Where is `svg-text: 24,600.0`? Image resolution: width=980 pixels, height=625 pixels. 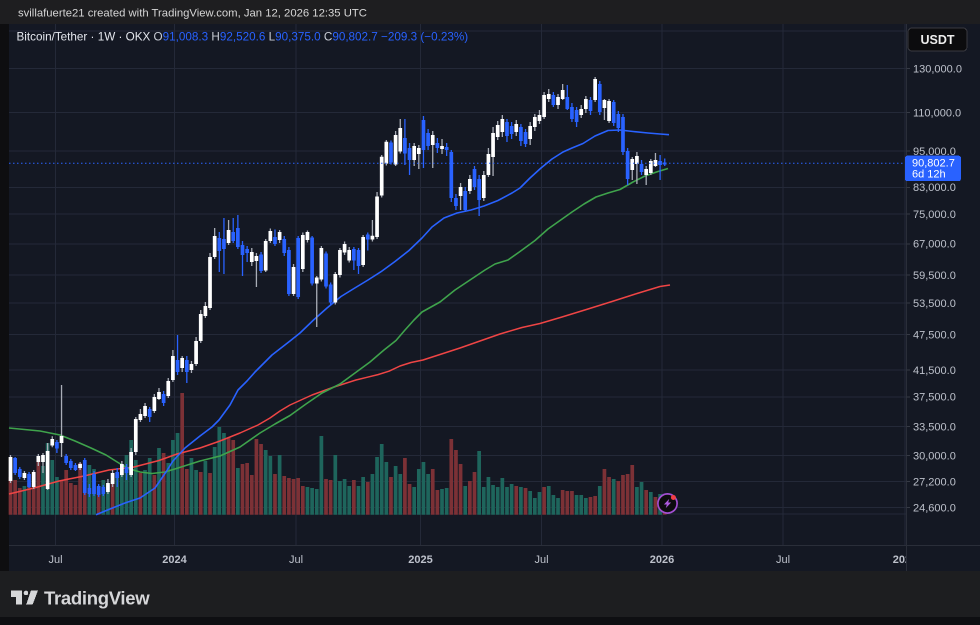 svg-text: 24,600.0 is located at coordinates (934, 508).